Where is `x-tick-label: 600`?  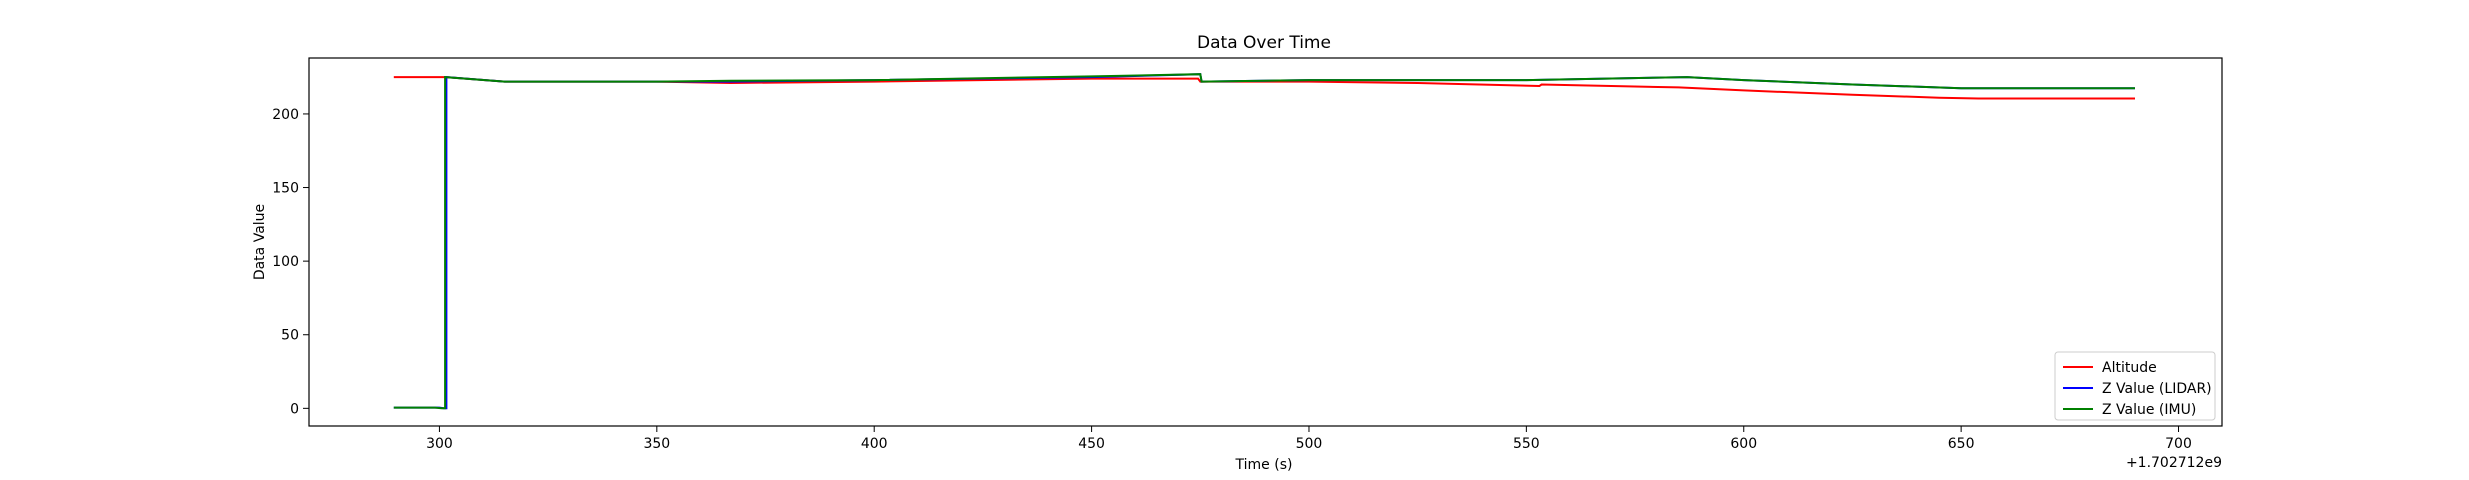 x-tick-label: 600 is located at coordinates (1743, 444).